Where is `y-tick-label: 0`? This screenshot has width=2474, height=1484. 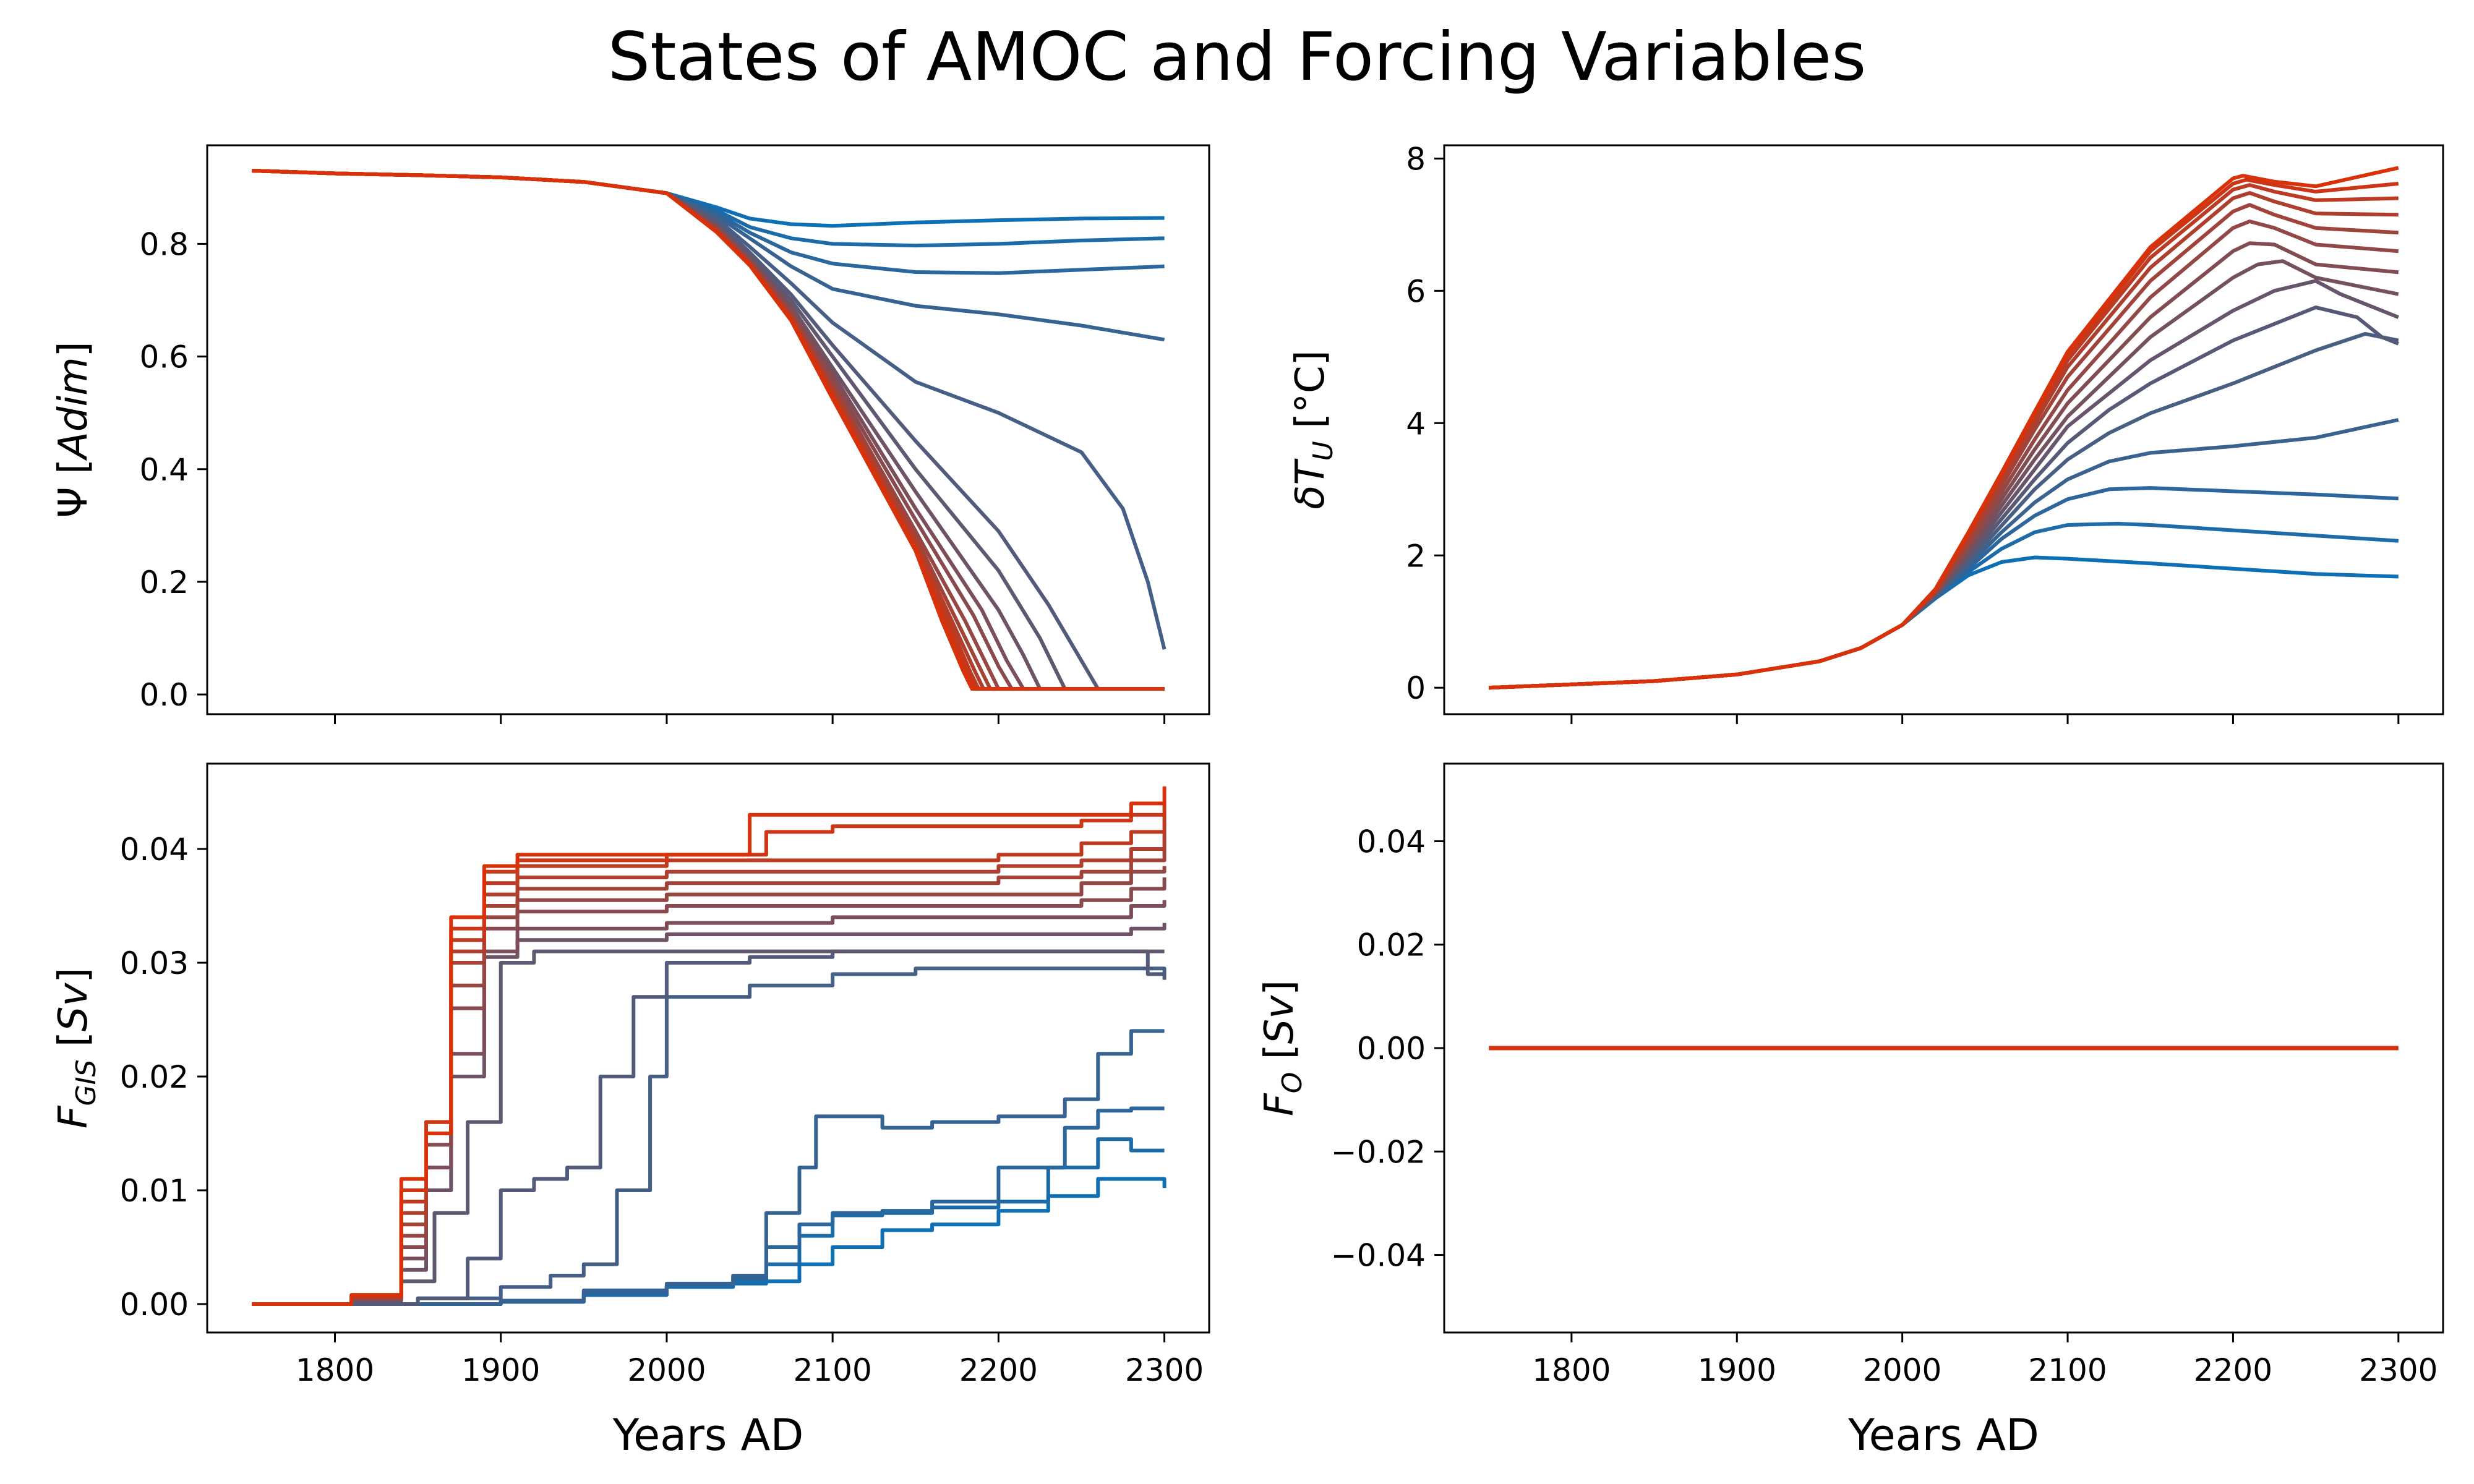
y-tick-label: 0 is located at coordinates (1416, 688).